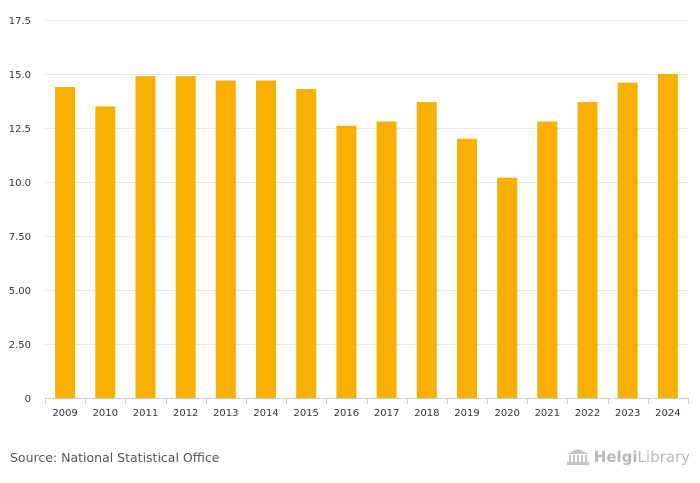  What do you see at coordinates (20, 345) in the screenshot?
I see `y-tick-label: 2.50` at bounding box center [20, 345].